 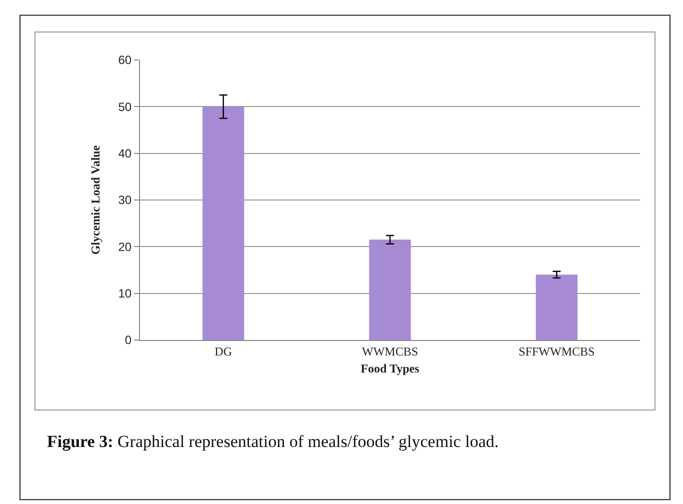 What do you see at coordinates (390, 368) in the screenshot?
I see `x-axis-title: Food Types` at bounding box center [390, 368].